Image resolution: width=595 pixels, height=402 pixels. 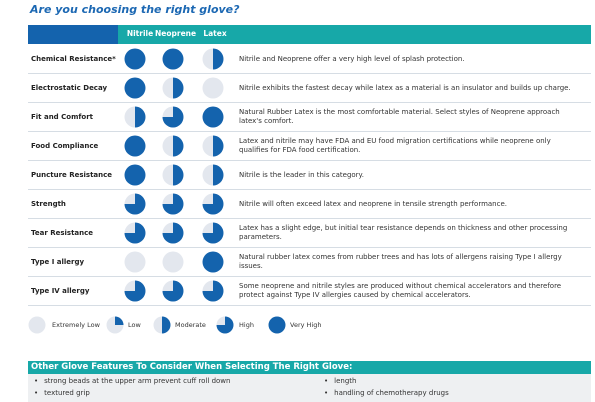 What do you see at coordinates (62, 393) in the screenshot?
I see `feature-item: textured grip` at bounding box center [62, 393].